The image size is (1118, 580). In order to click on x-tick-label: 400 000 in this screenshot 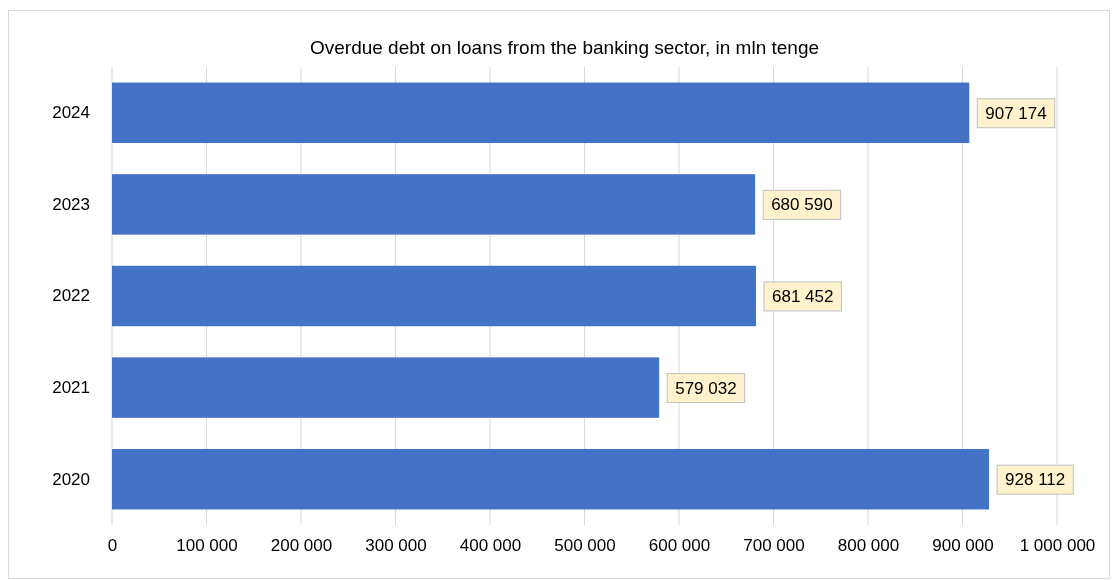, I will do `click(490, 546)`.